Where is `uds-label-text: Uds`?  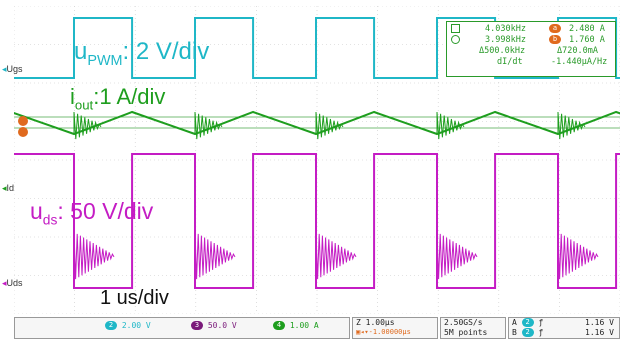
uds-label-text: Uds is located at coordinates (14, 283).